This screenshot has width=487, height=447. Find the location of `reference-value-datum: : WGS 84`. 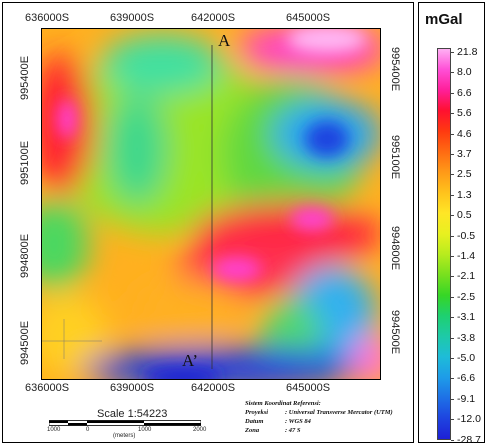

reference-value-datum: : WGS 84 is located at coordinates (298, 421).